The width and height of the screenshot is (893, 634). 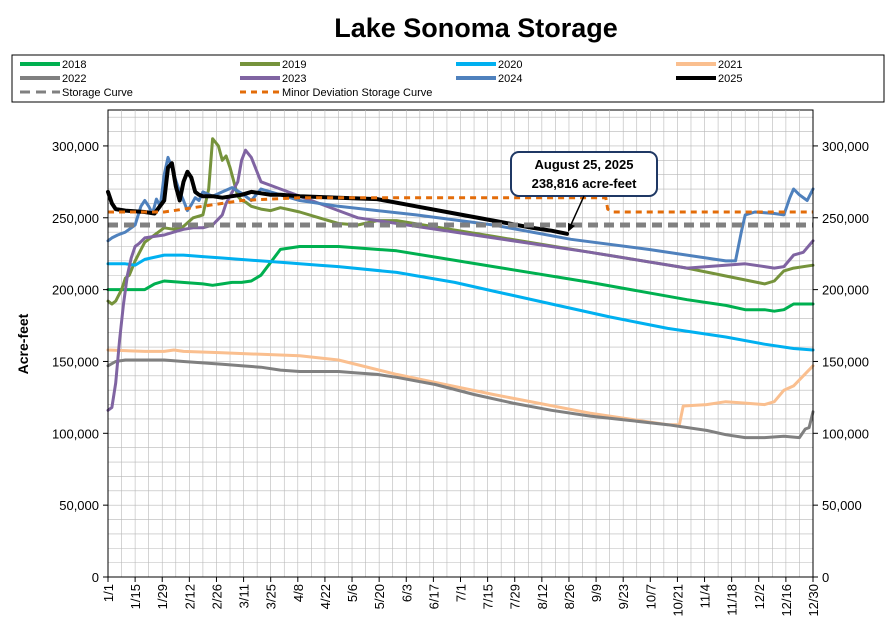 I want to click on x-tick-label: 7/29, so click(x=515, y=596).